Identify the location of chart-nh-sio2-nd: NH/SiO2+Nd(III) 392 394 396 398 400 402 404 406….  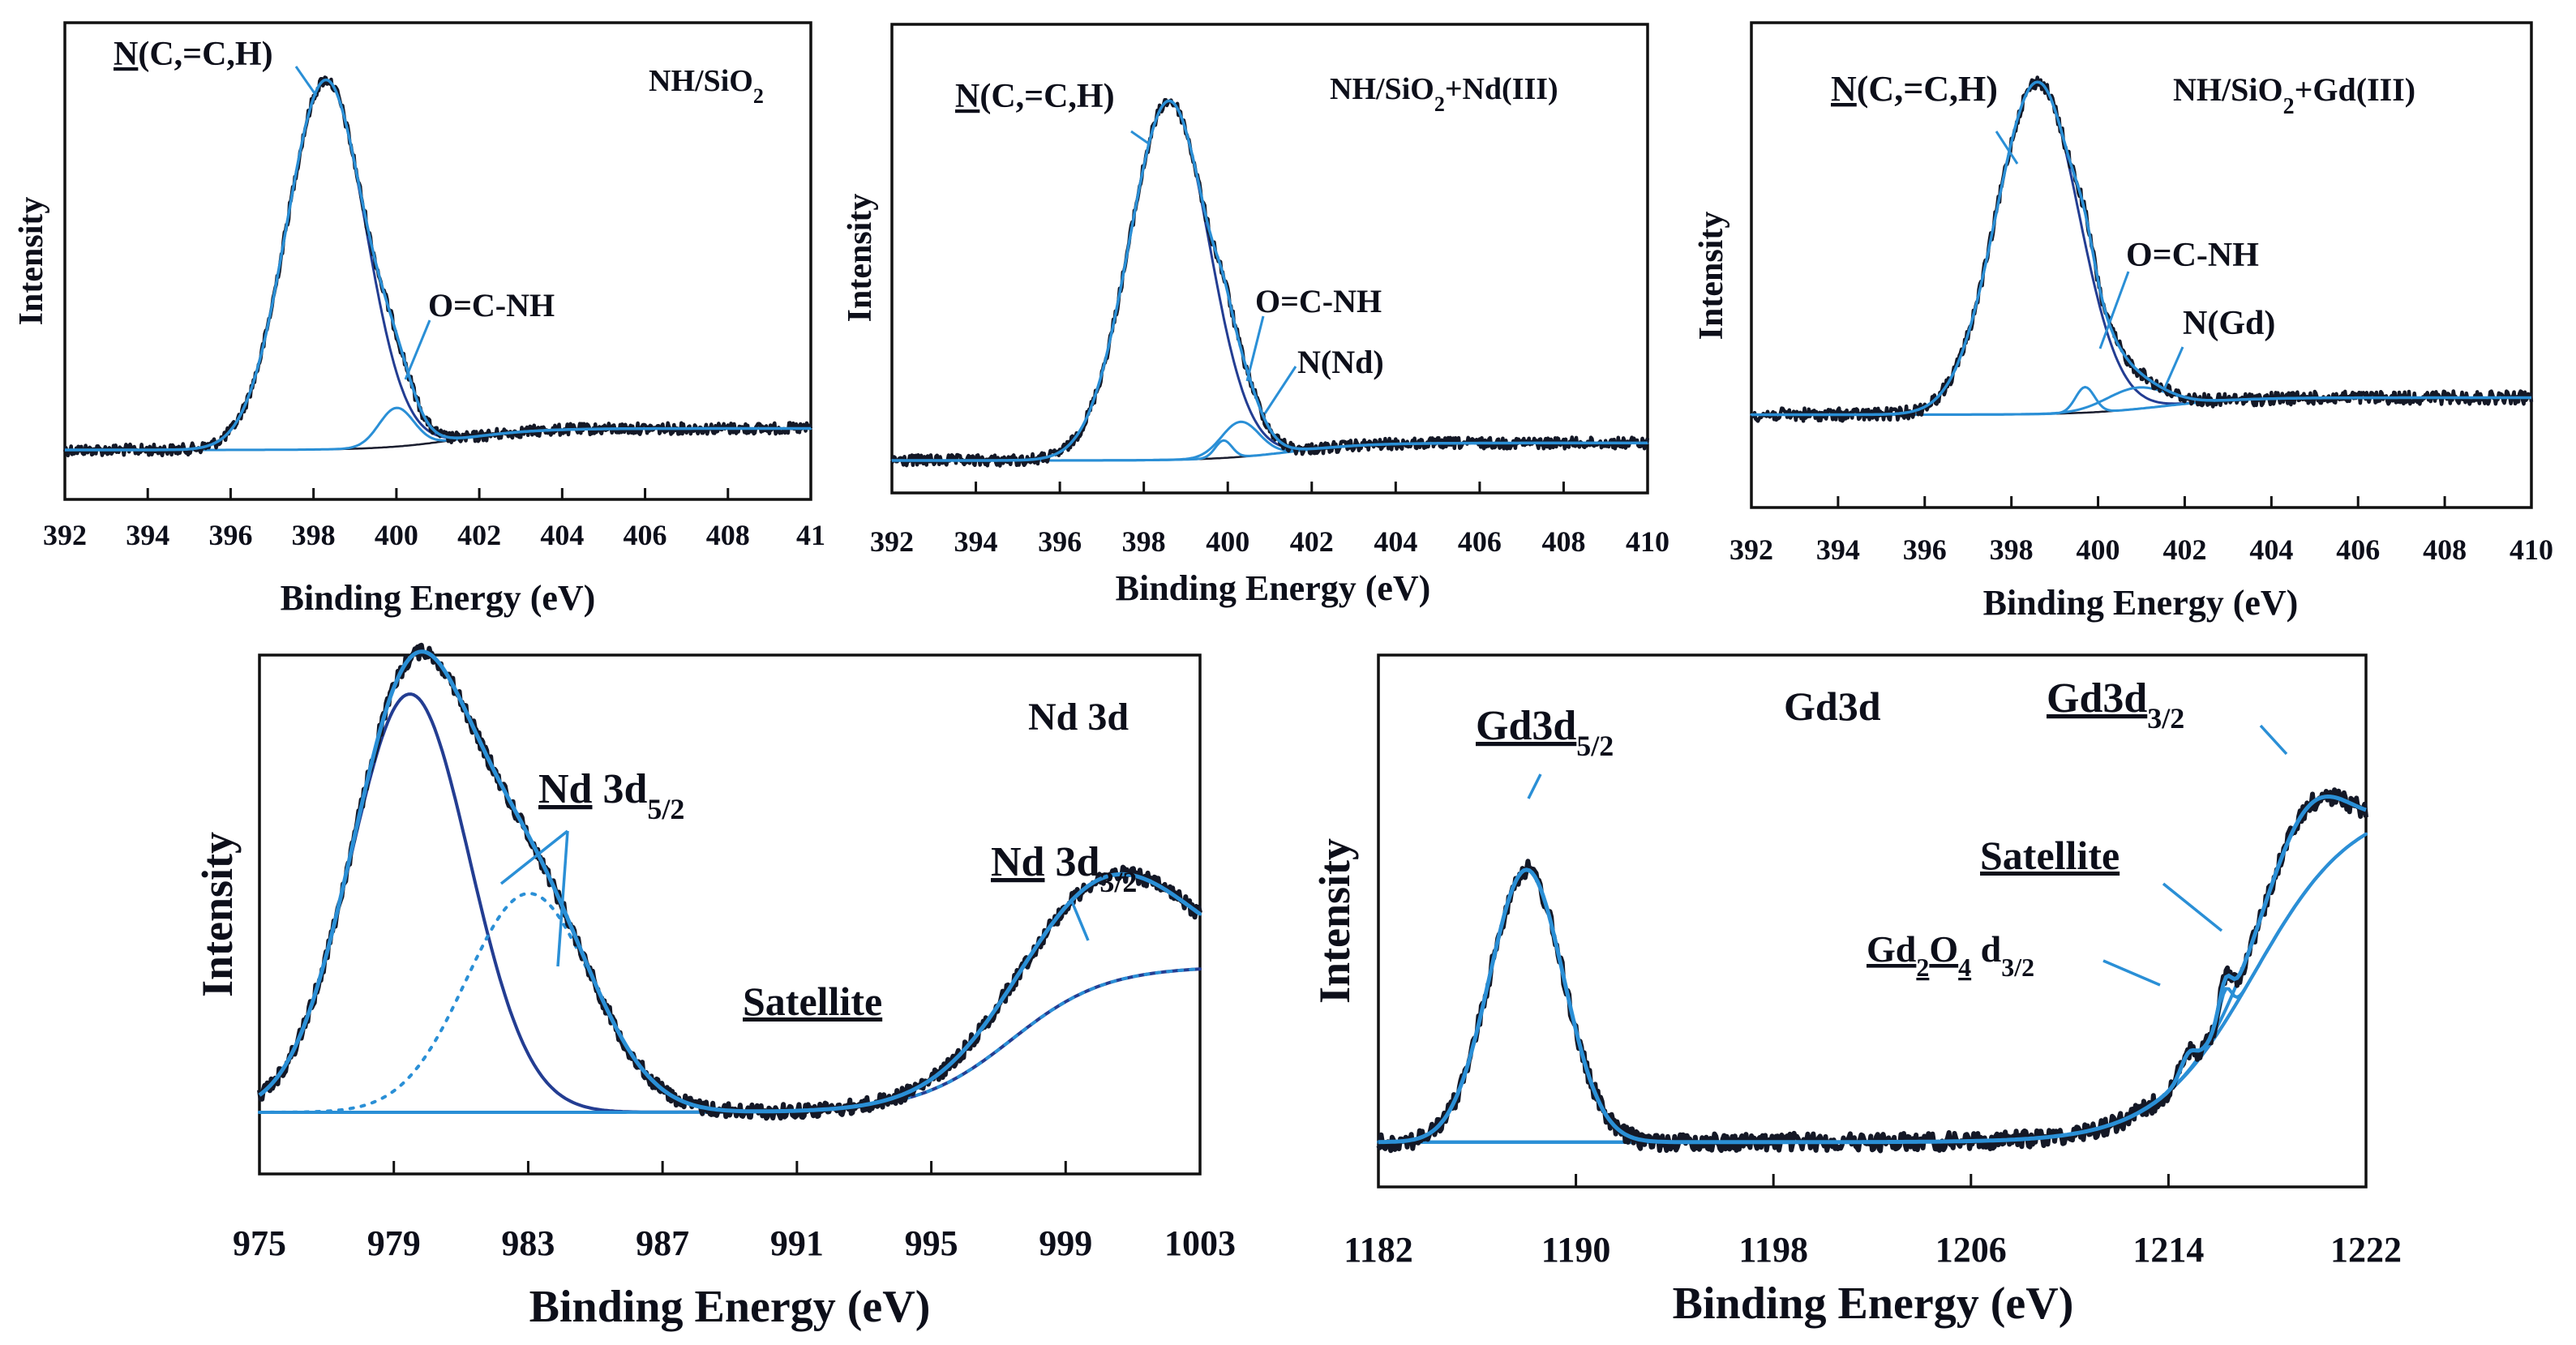
(1255, 315).